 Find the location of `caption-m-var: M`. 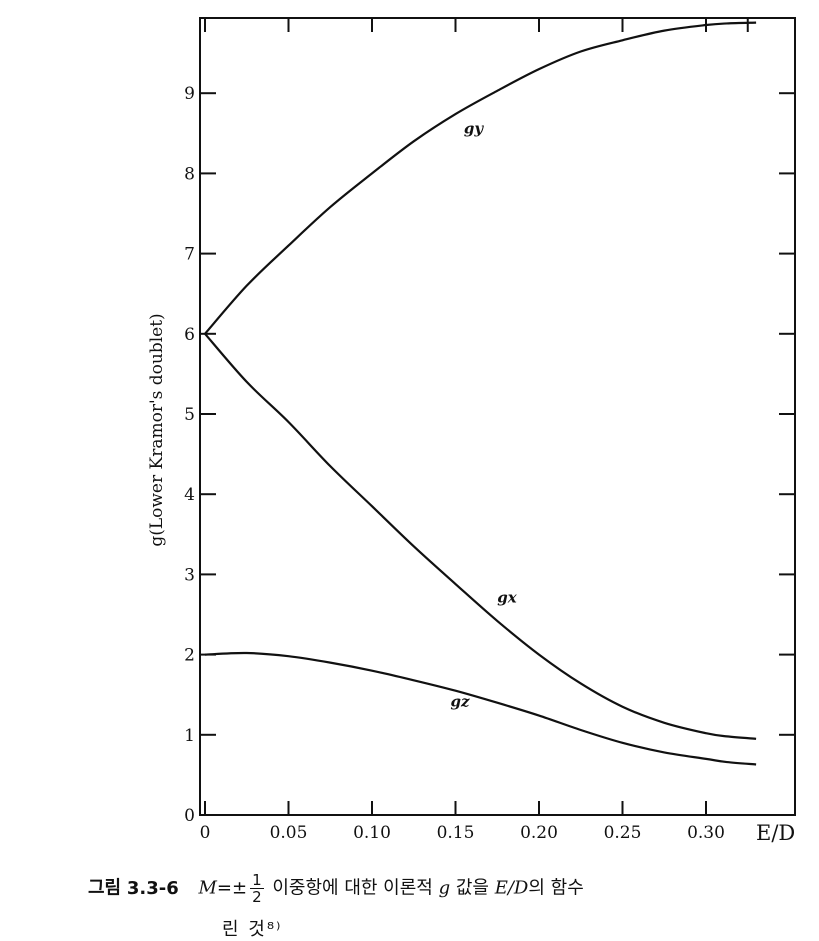

caption-m-var: M is located at coordinates (207, 888).